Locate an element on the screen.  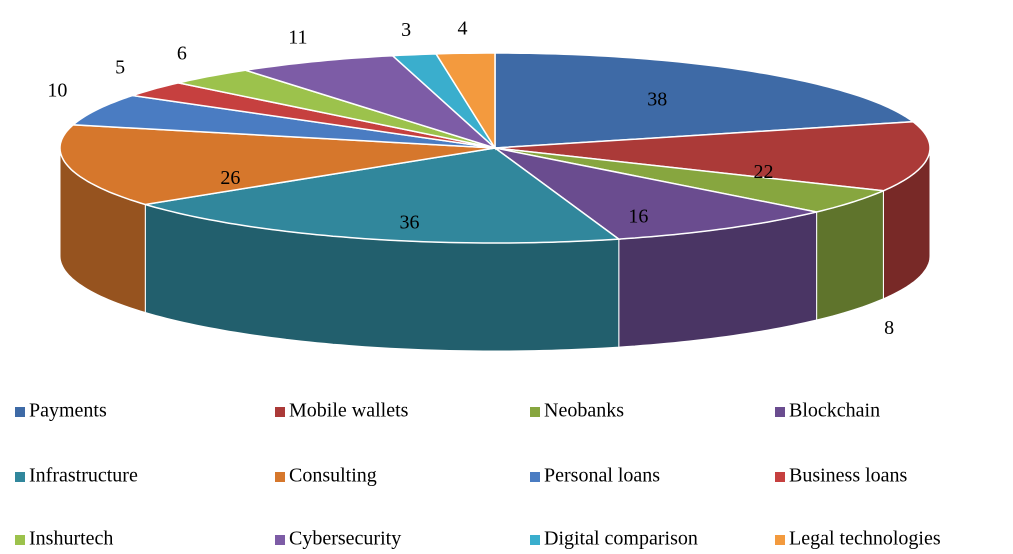
legend-label: Digital comparison is located at coordinates (621, 539).